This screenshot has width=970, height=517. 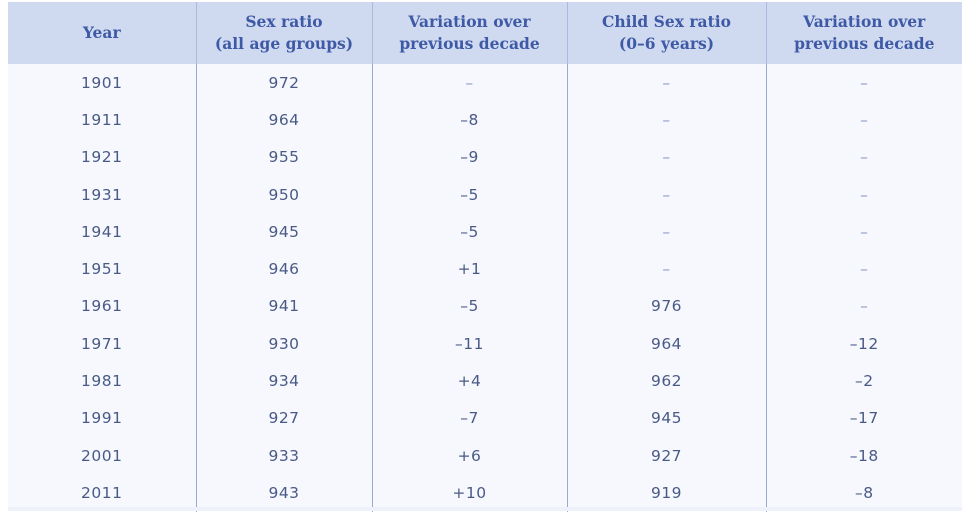 I want to click on table-row: 1941 945 –5– –, so click(x=485, y=232).